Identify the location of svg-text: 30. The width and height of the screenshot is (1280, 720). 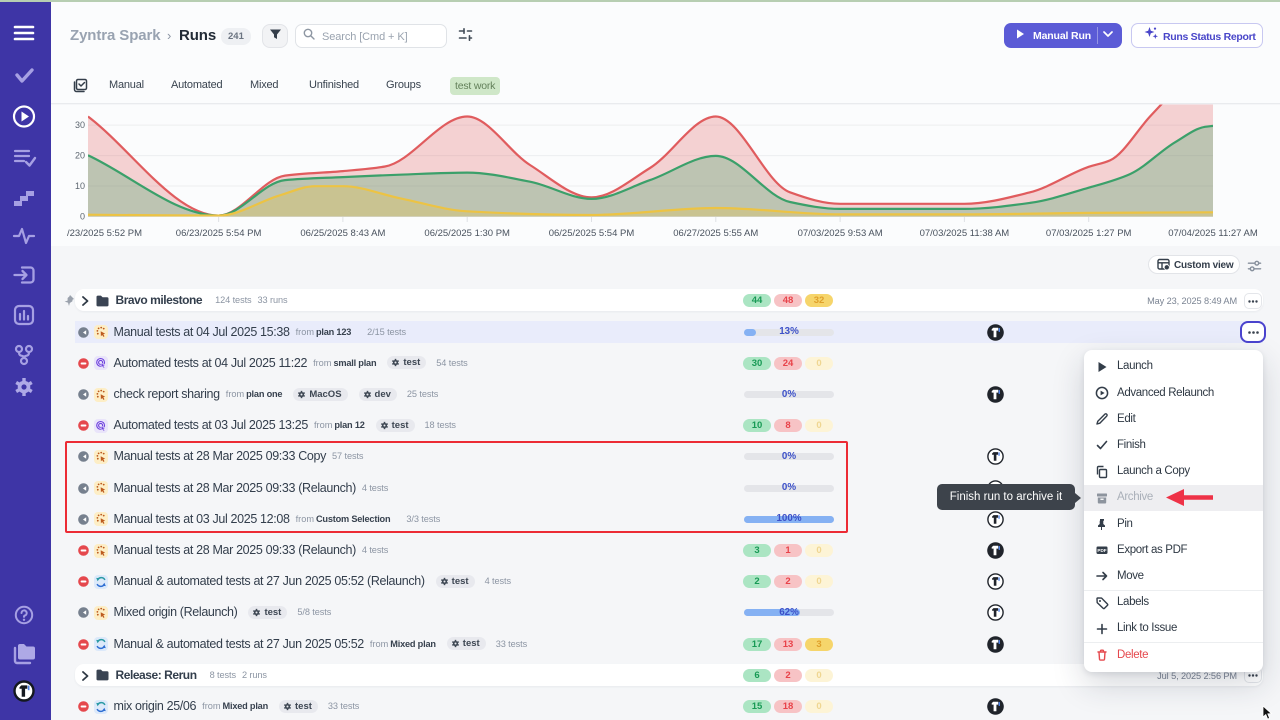
(80, 125).